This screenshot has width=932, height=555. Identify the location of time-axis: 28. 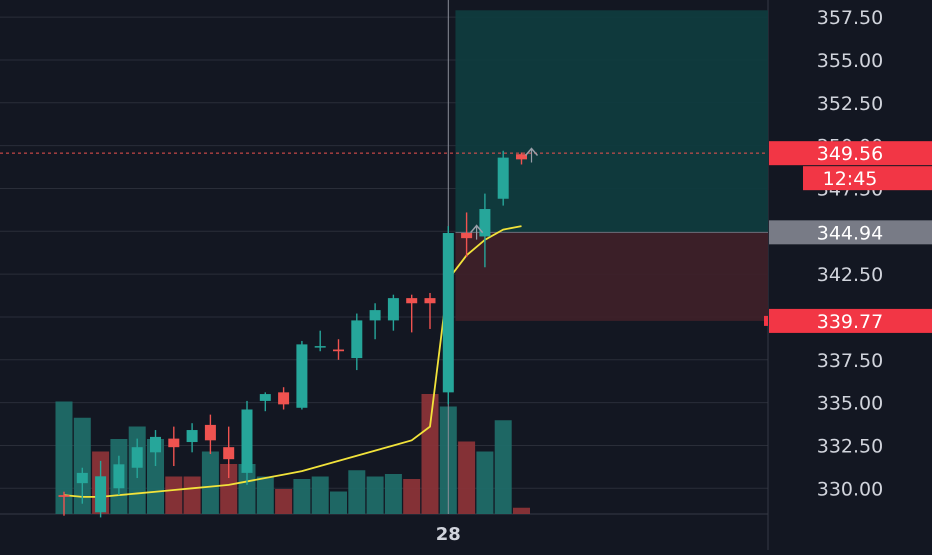
(448, 534).